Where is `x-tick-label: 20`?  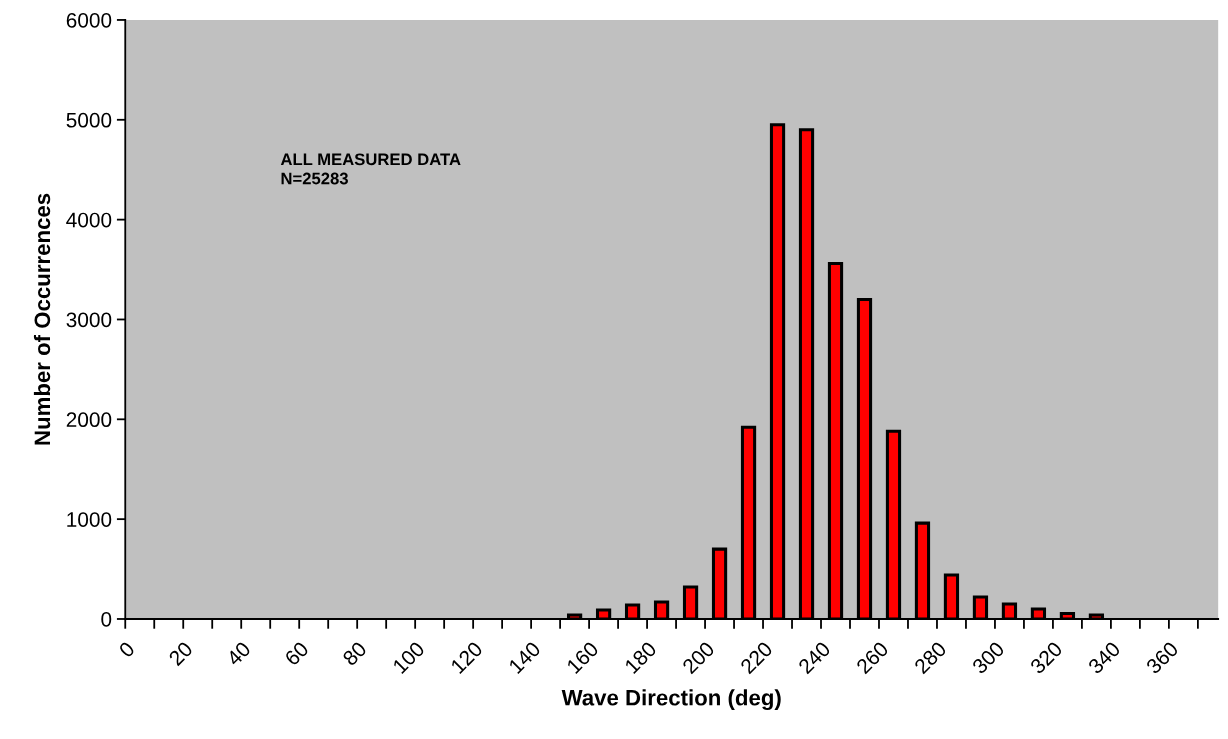
x-tick-label: 20 is located at coordinates (180, 653).